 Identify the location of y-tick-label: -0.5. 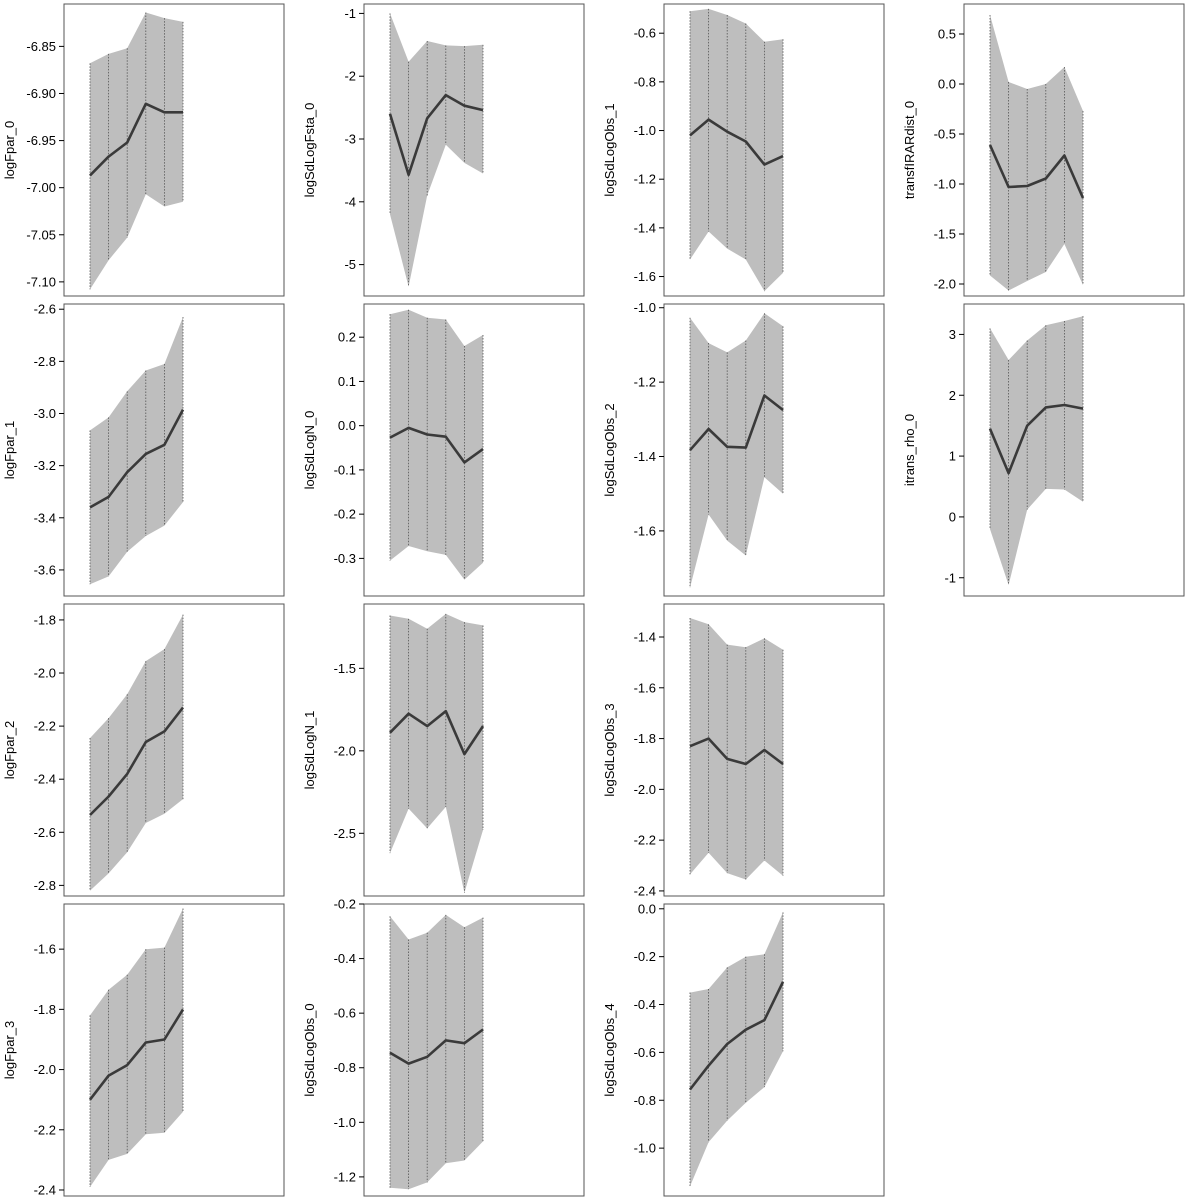
(945, 134).